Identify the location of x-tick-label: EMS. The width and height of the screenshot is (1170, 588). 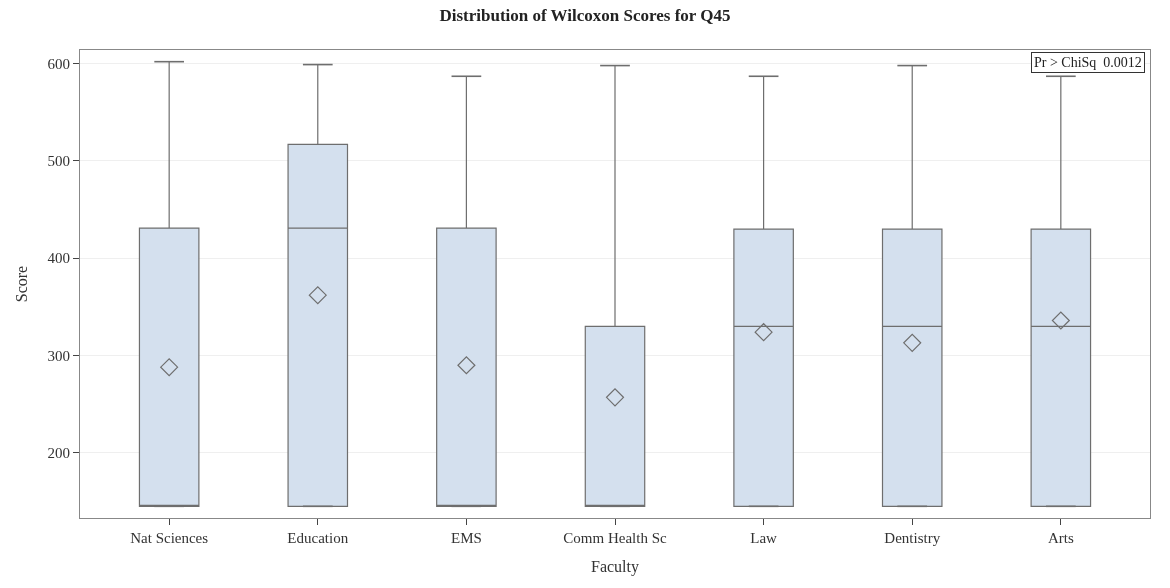
(466, 538).